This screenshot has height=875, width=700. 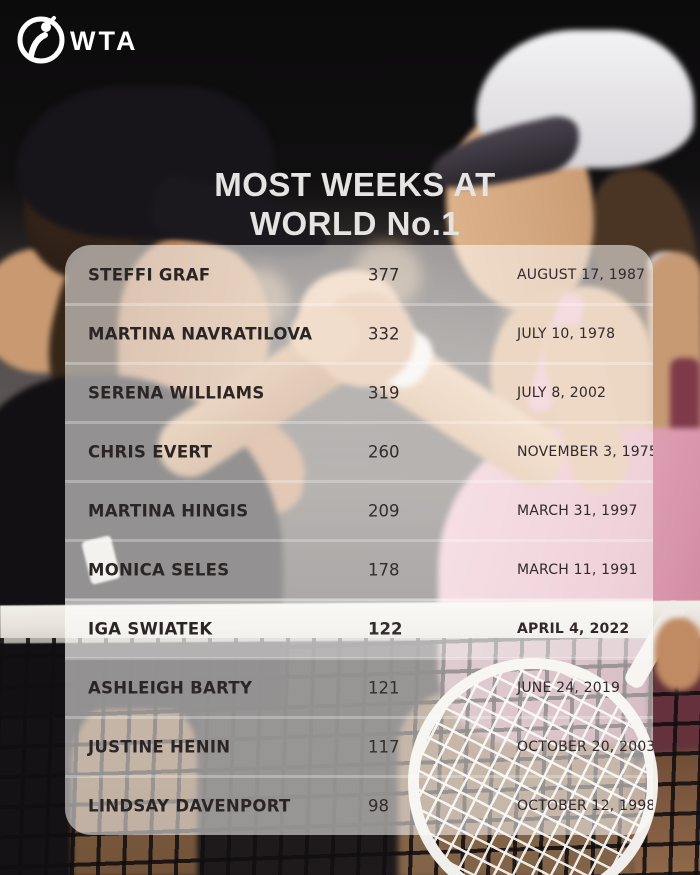 What do you see at coordinates (359, 687) in the screenshot?
I see `table-row: ASHLEIGH BARTY 121 JUNE 24, 2019` at bounding box center [359, 687].